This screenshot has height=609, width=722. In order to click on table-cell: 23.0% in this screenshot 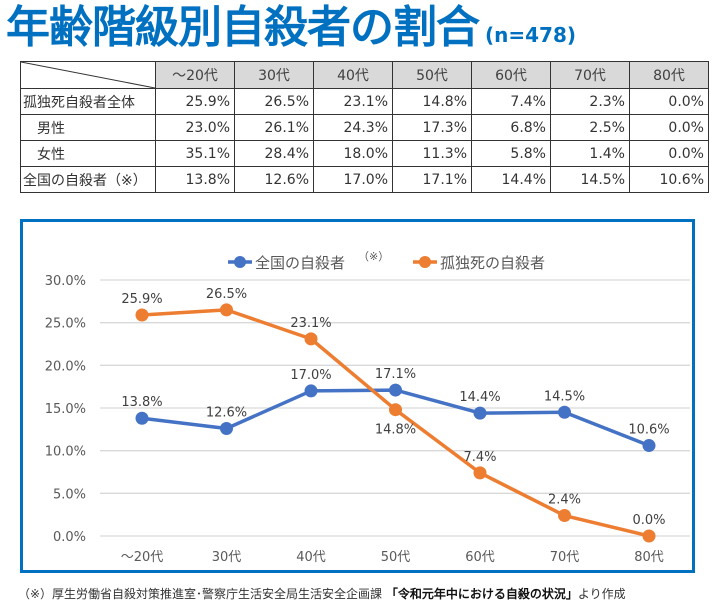, I will do `click(195, 127)`.